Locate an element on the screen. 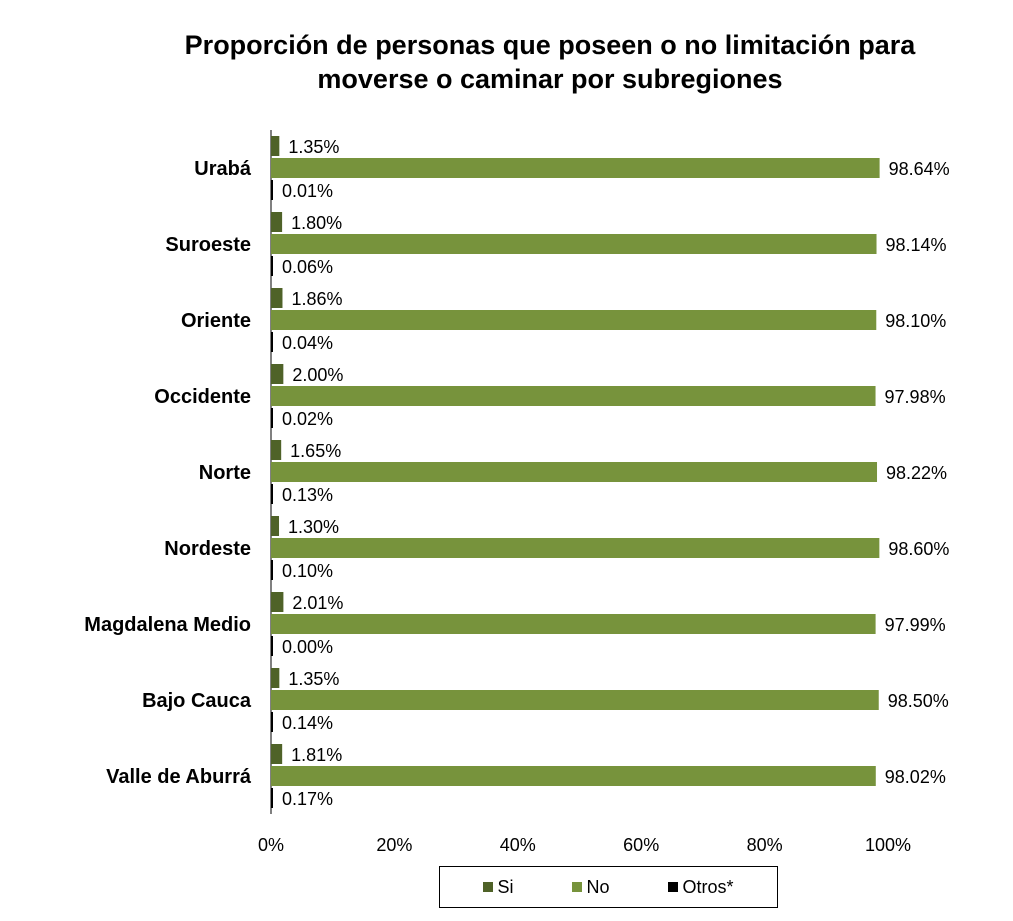 The height and width of the screenshot is (921, 1013). data-label-no-suroeste: 98.14% is located at coordinates (916, 245).